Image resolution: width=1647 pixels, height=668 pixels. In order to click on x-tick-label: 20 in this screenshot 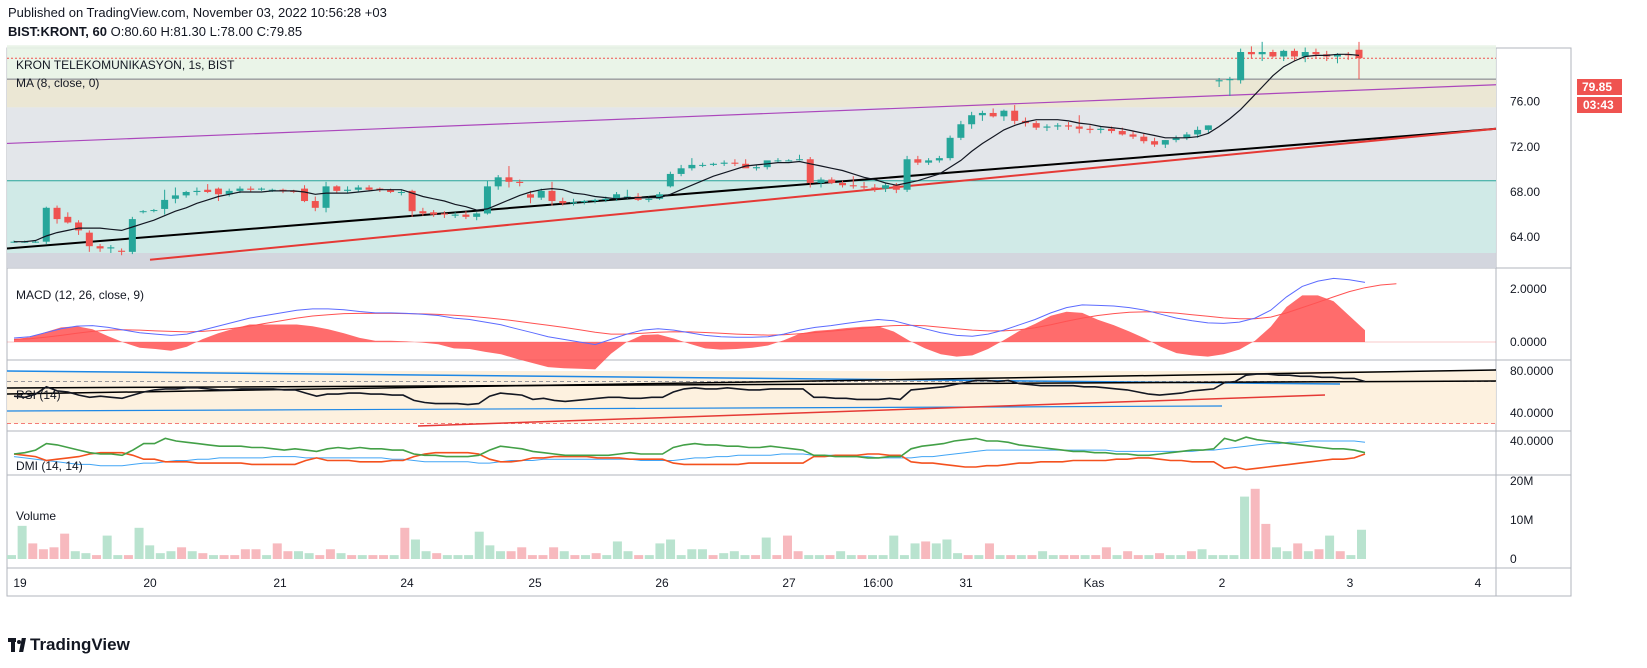, I will do `click(150, 583)`.